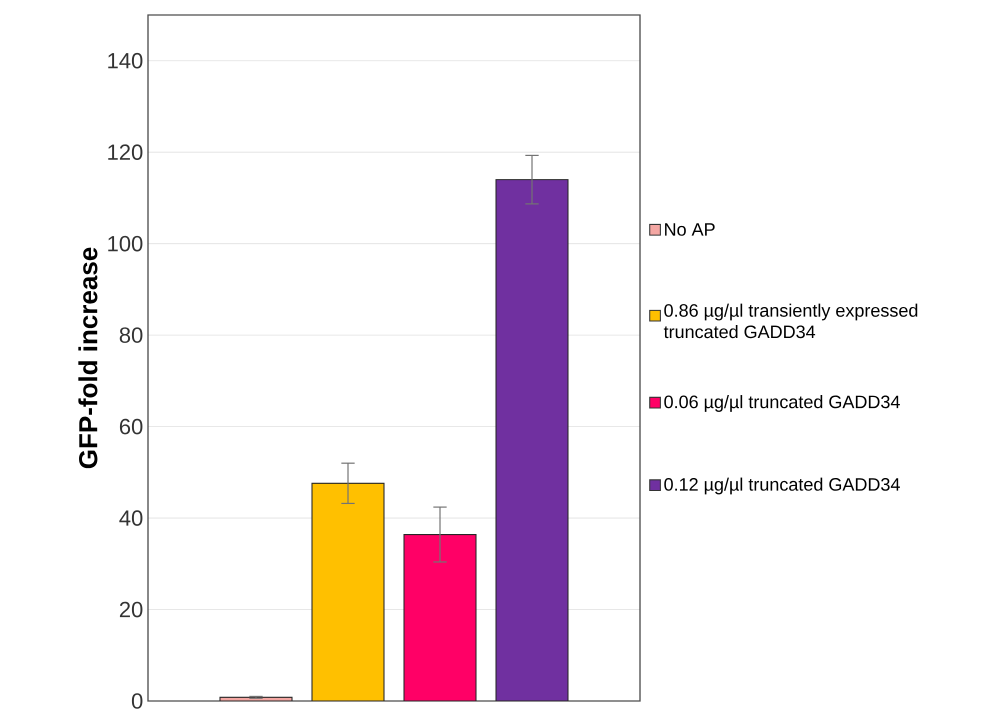 Image resolution: width=982 pixels, height=711 pixels. Describe the element at coordinates (782, 486) in the screenshot. I see `legend-label: 0.12 µg/µl truncated GADD34` at that location.